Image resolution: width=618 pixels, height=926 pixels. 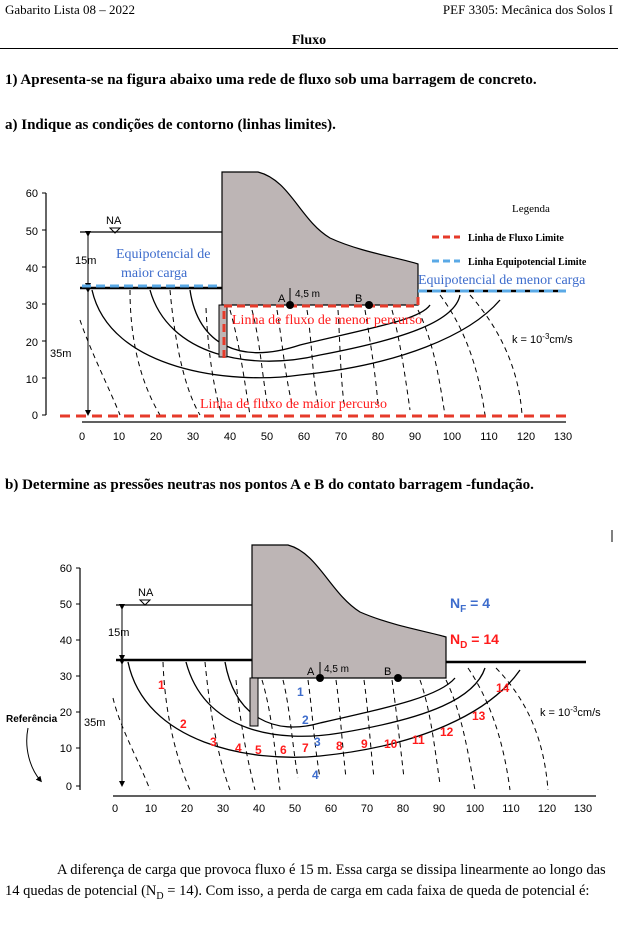 I want to click on annot-flow-long: Linha de fluxo de maior percurso, so click(x=293, y=404).